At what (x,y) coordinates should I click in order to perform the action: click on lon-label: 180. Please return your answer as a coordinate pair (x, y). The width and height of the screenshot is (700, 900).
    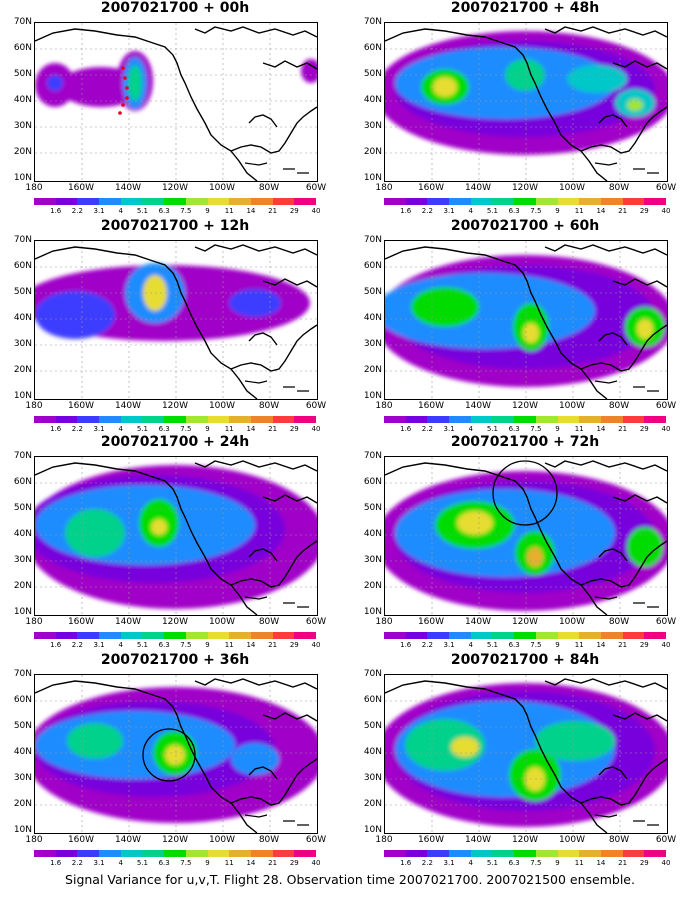
    Looking at the image, I should click on (384, 406).